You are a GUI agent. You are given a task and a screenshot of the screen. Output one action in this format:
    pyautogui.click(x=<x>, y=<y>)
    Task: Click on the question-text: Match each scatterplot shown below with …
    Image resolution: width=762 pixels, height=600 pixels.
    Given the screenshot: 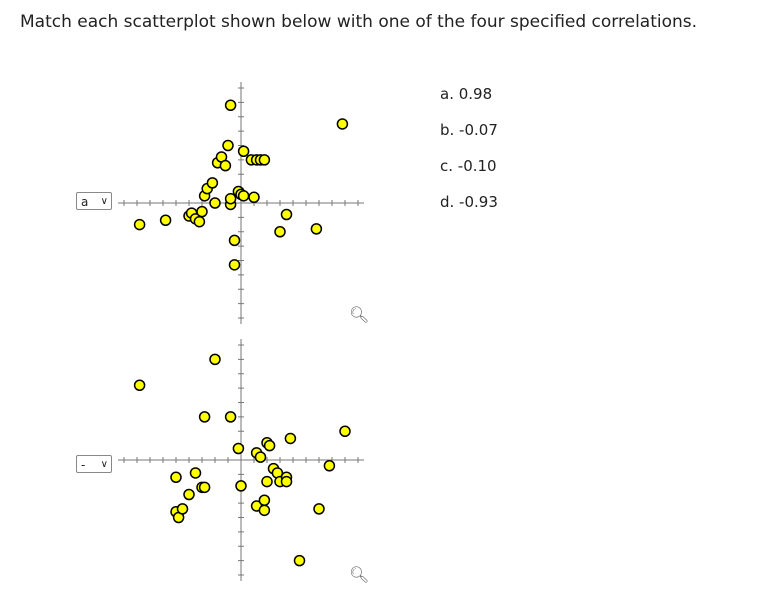 What is the action you would take?
    pyautogui.click(x=359, y=22)
    